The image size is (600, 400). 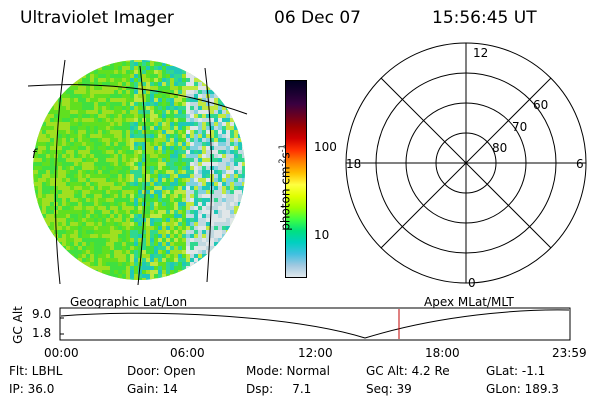 What do you see at coordinates (541, 105) in the screenshot?
I see `lat-label-60: 60` at bounding box center [541, 105].